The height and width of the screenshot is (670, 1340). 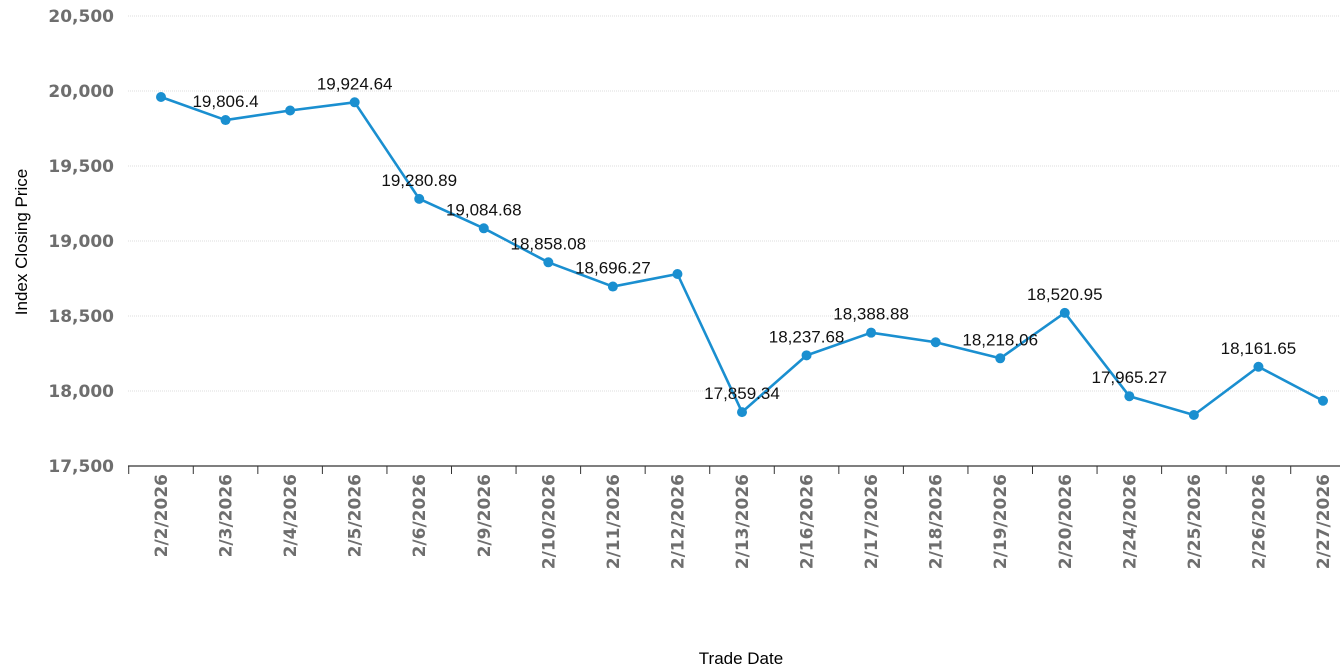 What do you see at coordinates (81, 317) in the screenshot?
I see `y-tick-label: 18,500` at bounding box center [81, 317].